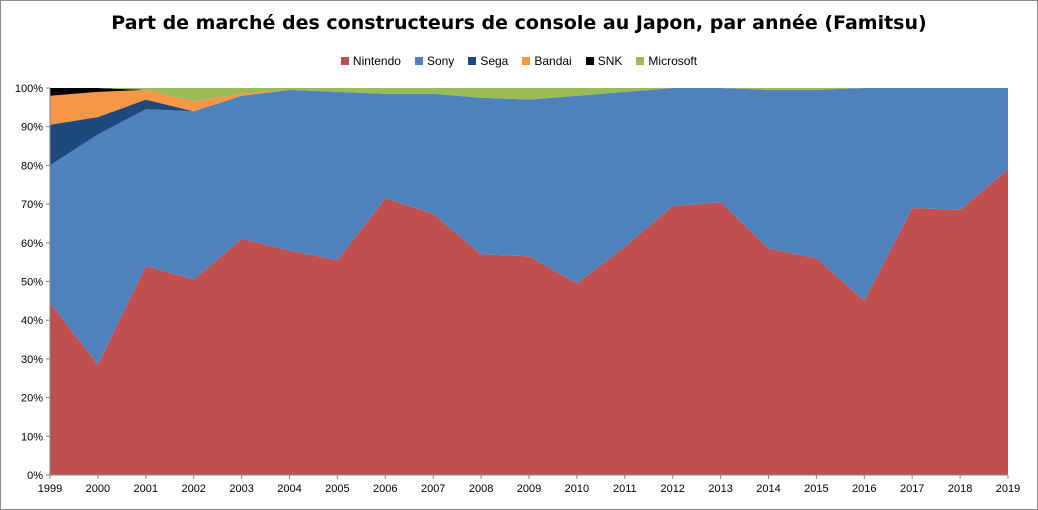 The height and width of the screenshot is (510, 1038). Describe the element at coordinates (29, 89) in the screenshot. I see `y-tick-label: 100%` at that location.